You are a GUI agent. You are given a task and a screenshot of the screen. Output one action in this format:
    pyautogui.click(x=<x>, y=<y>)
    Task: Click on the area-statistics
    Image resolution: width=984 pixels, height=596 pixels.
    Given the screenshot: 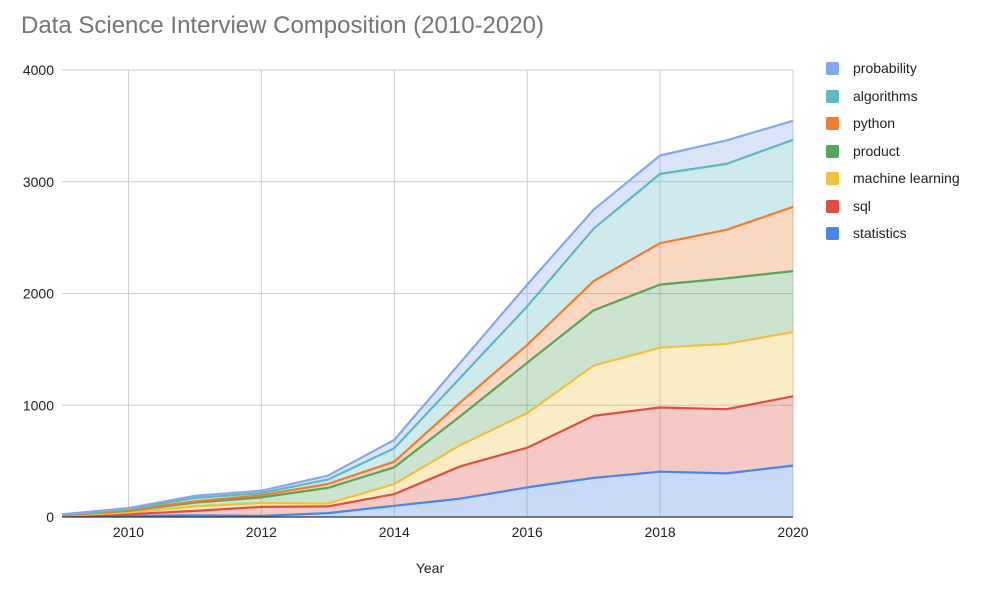 What is the action you would take?
    pyautogui.click(x=427, y=491)
    